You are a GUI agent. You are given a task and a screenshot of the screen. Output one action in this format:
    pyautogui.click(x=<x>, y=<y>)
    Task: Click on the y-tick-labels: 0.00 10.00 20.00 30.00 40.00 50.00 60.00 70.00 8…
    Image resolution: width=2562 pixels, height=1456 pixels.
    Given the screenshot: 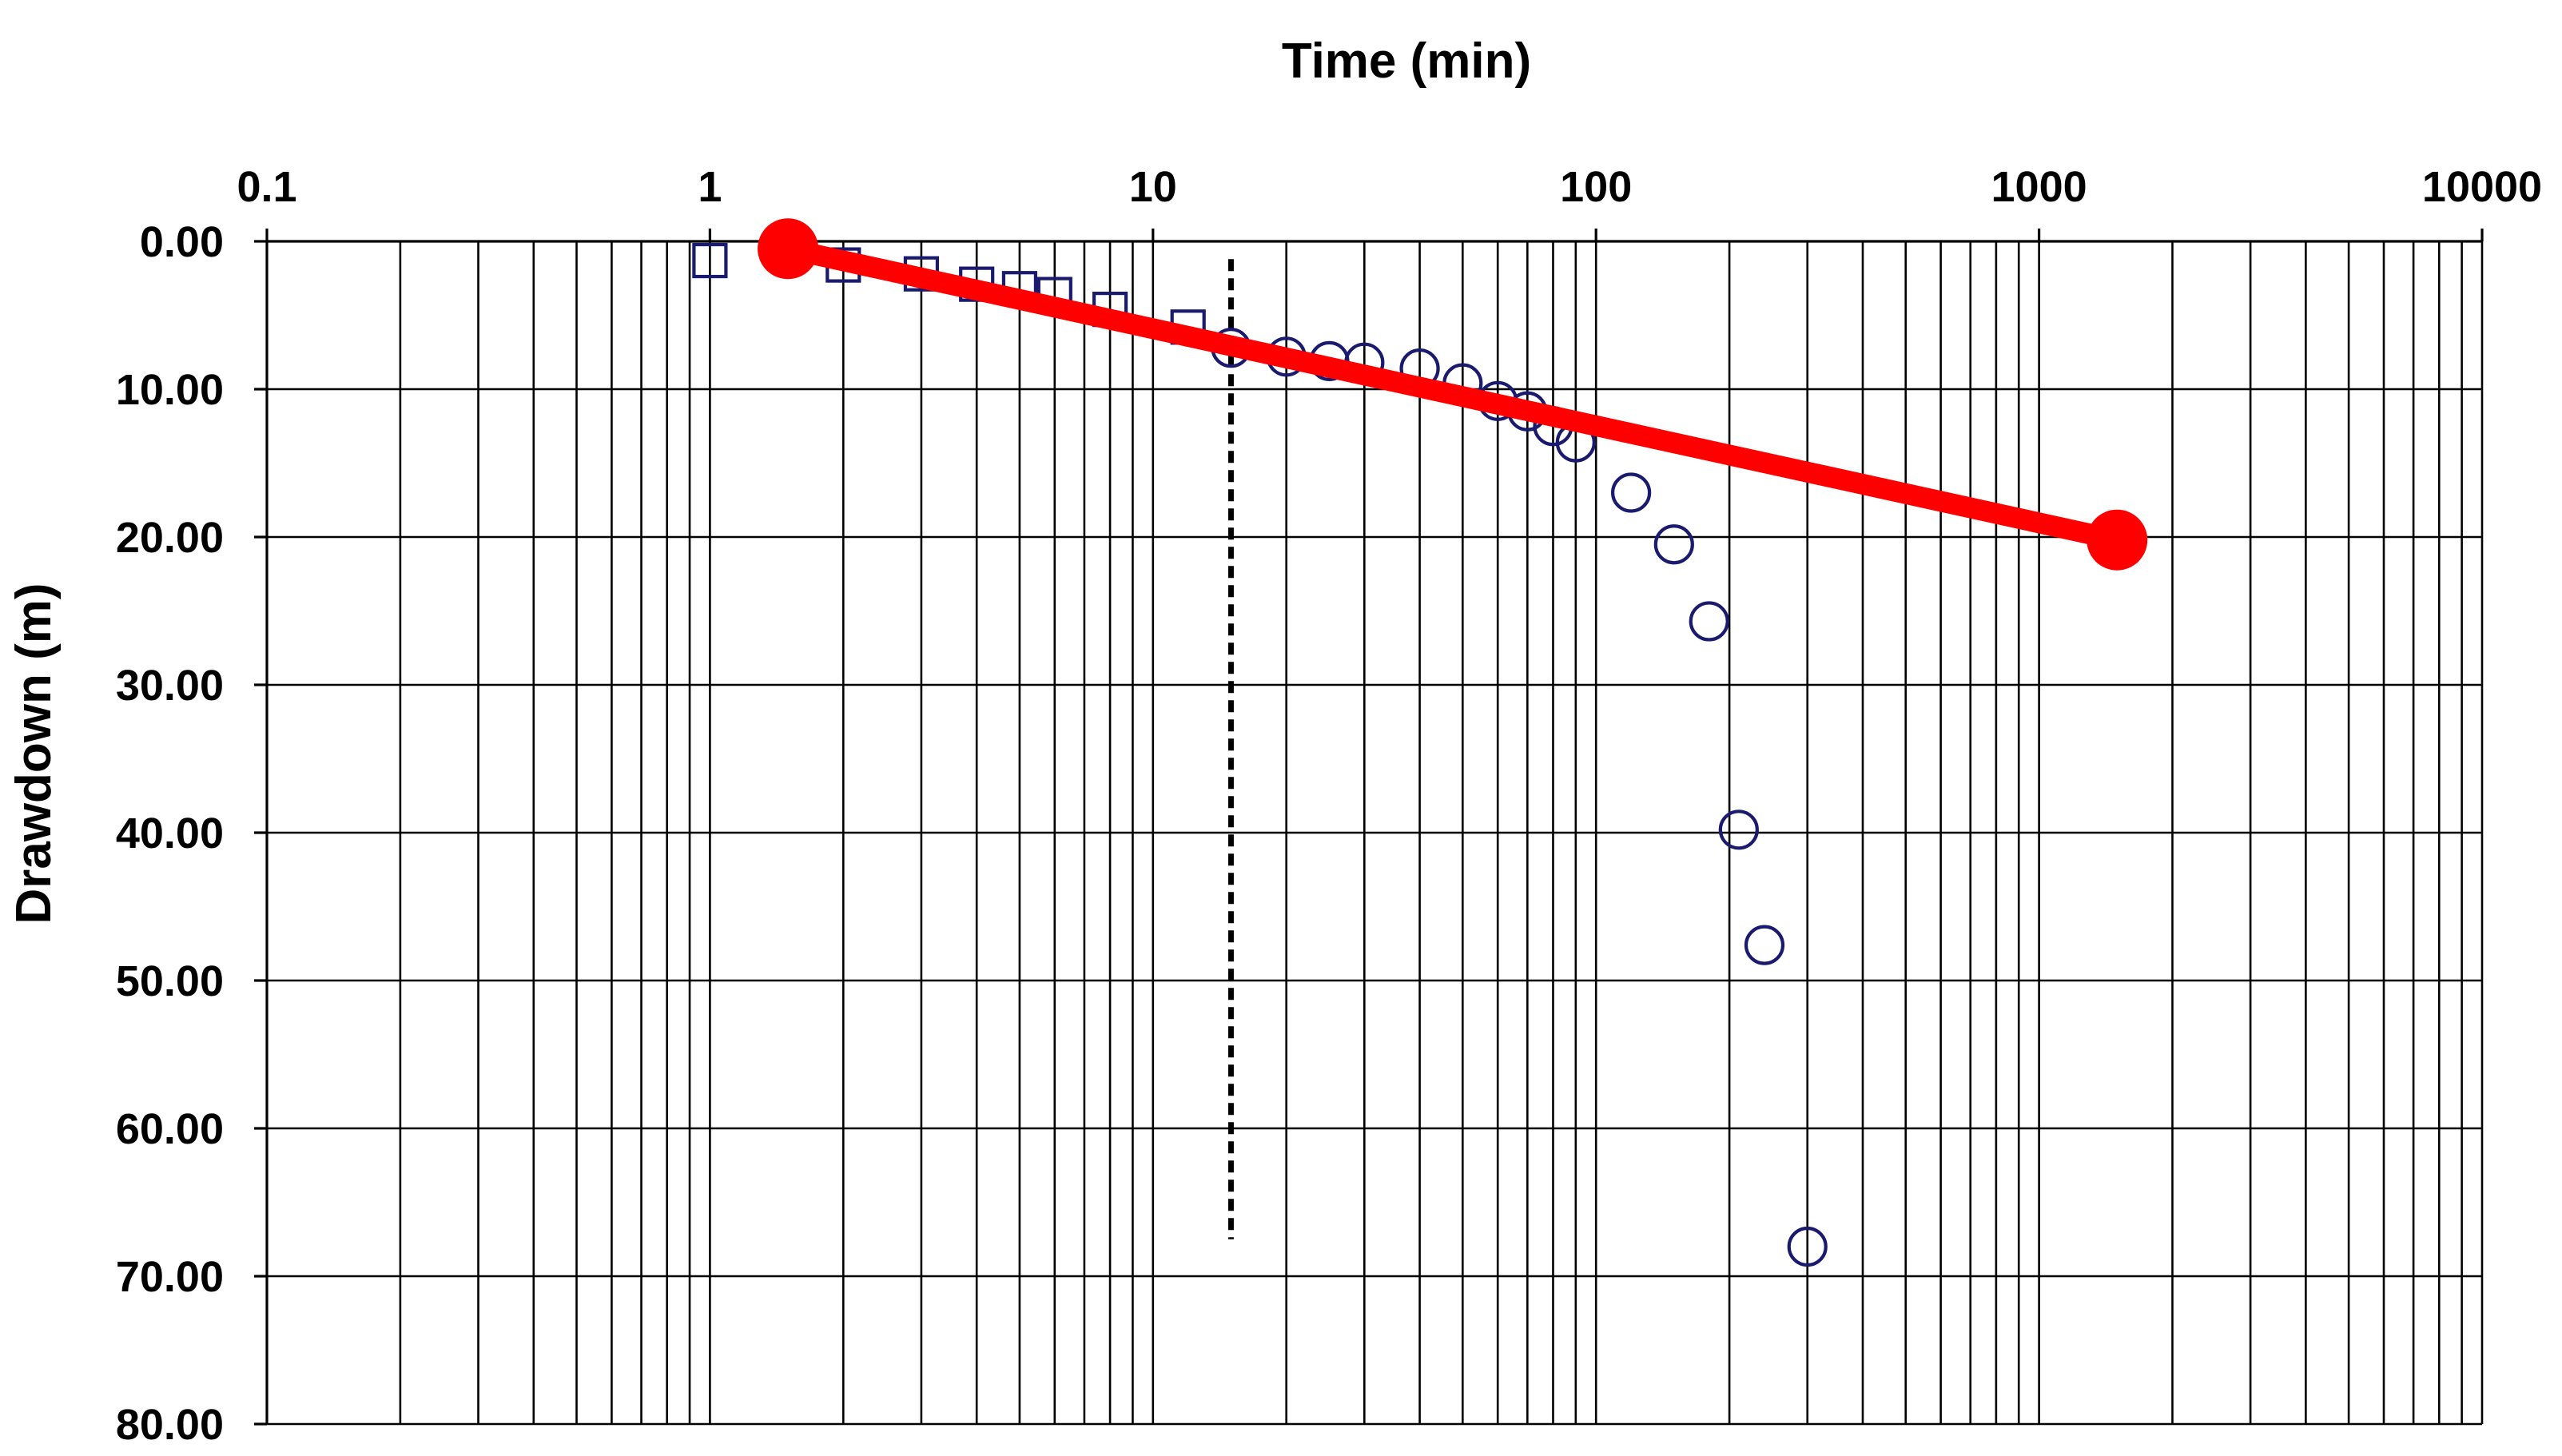 What is the action you would take?
    pyautogui.click(x=170, y=833)
    